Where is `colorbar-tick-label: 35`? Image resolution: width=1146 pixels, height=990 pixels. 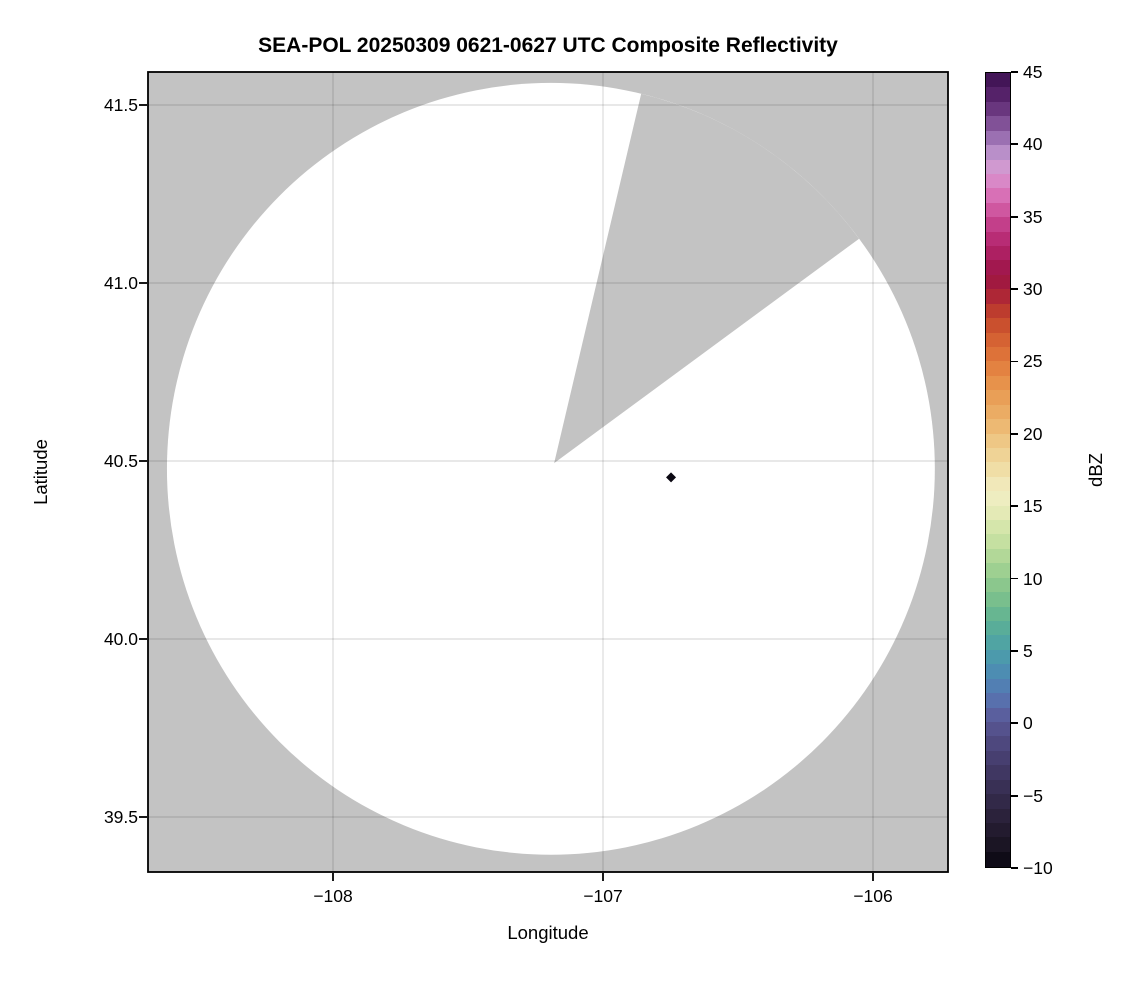
colorbar-tick-label: 35 is located at coordinates (1033, 216).